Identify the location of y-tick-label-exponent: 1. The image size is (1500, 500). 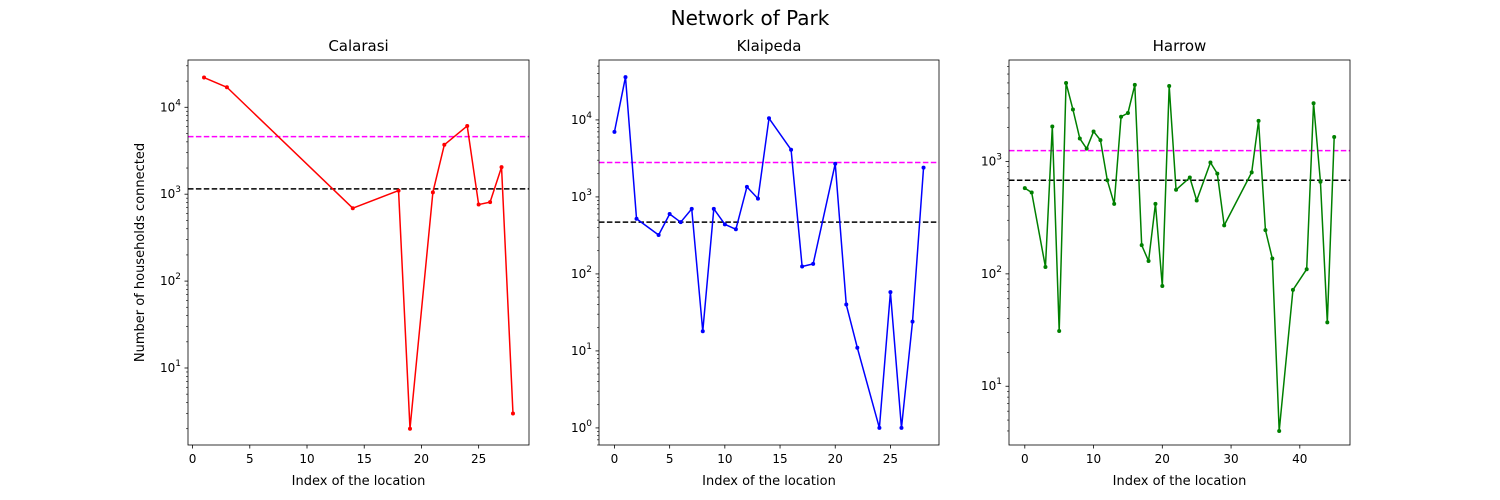
(178, 364).